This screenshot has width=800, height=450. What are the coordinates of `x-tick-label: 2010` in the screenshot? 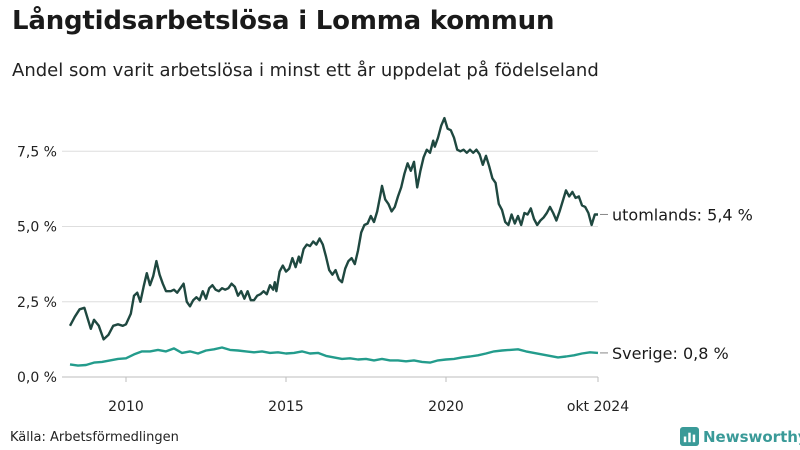 It's located at (126, 407).